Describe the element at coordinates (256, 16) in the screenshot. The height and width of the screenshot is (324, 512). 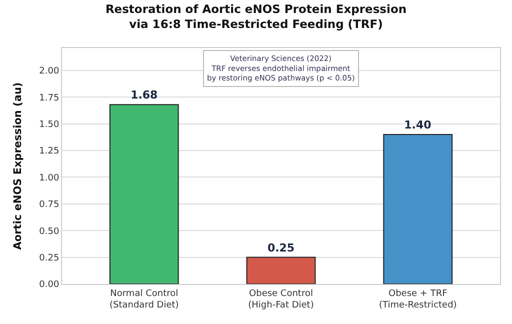
I see `chart-title: Restoration of Aortic eNOS Protein Expression via 16:8 Time-Restricted Feeding (TRF)` at that location.